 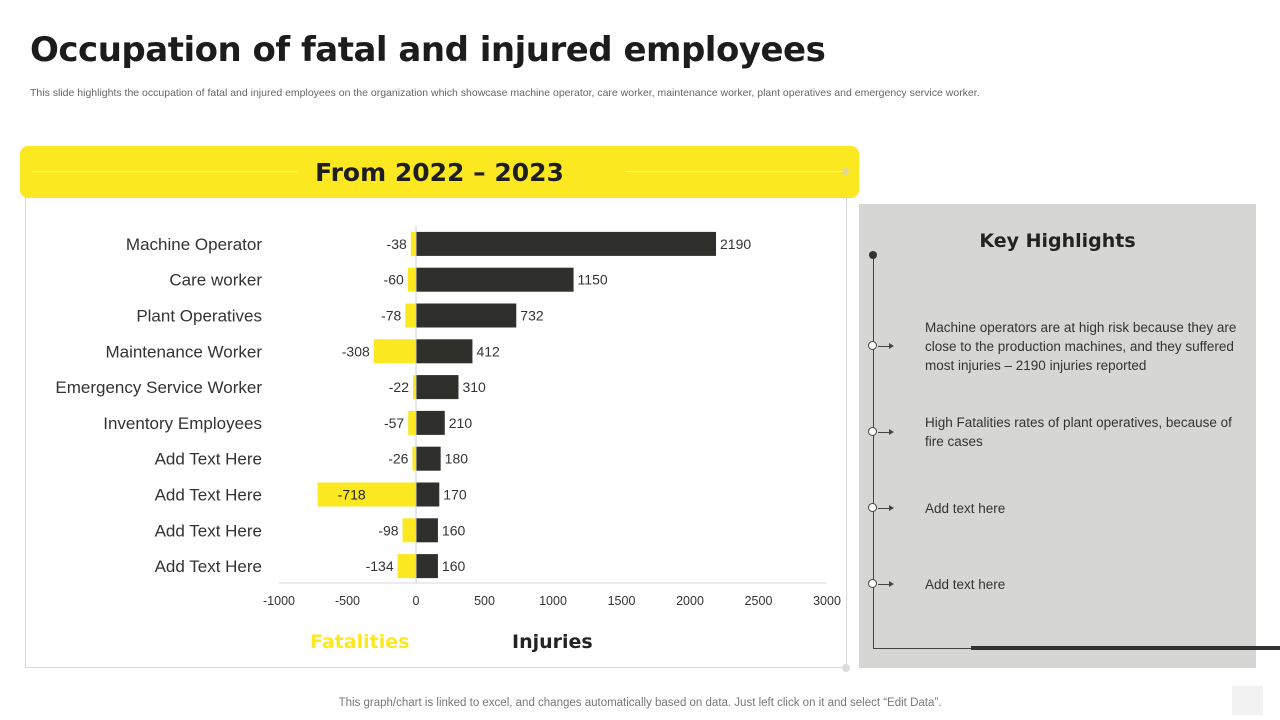 I want to click on fatality-value-label: -57, so click(x=394, y=423).